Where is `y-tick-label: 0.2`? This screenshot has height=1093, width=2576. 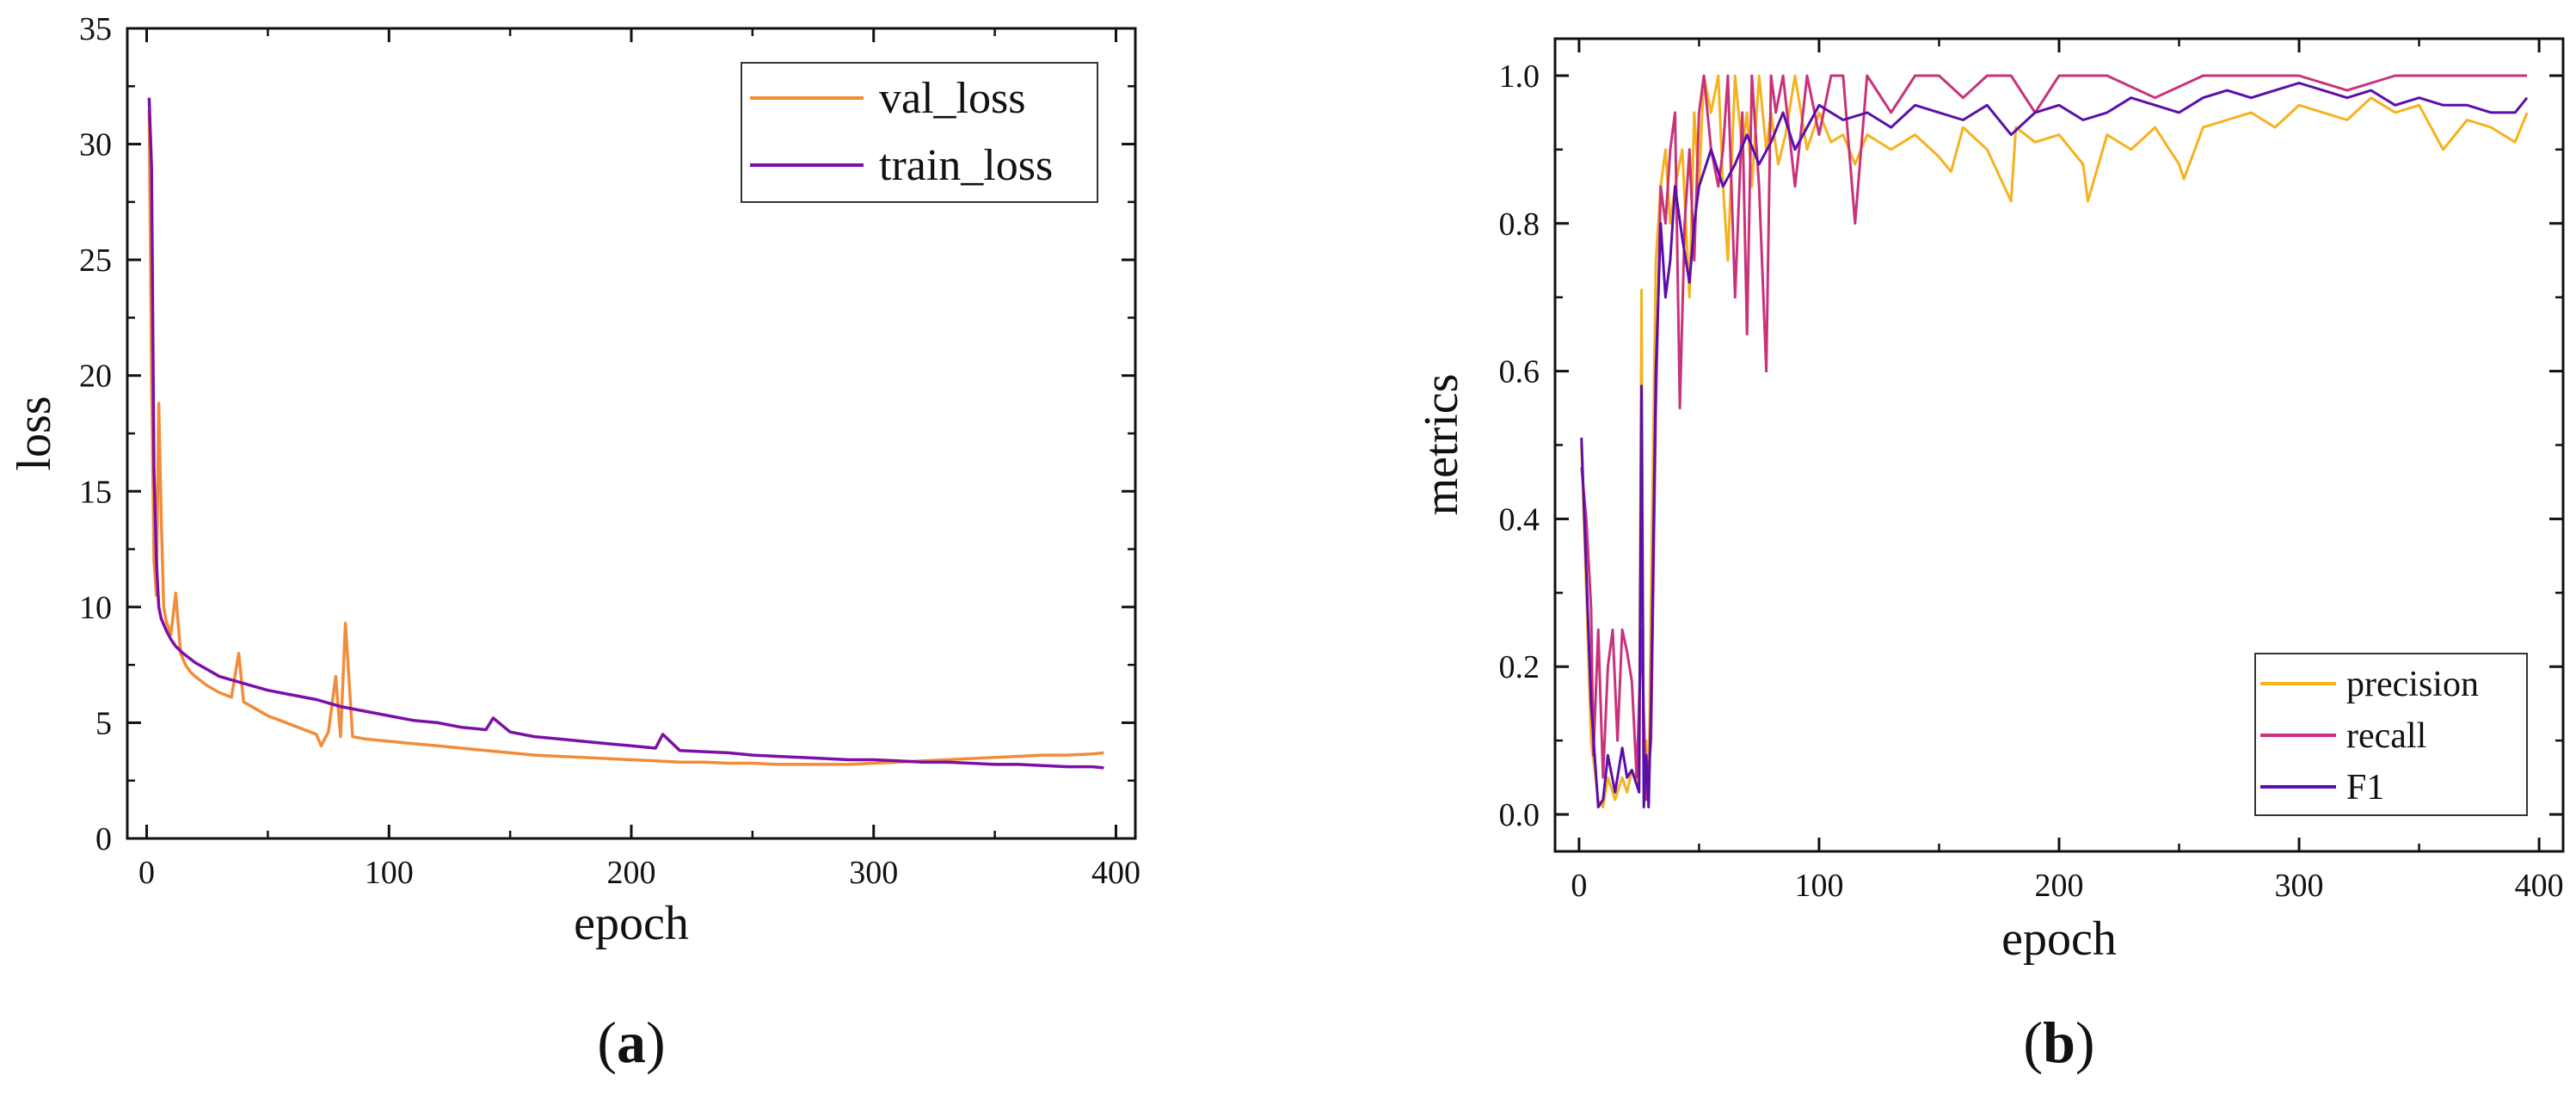
y-tick-label: 0.2 is located at coordinates (1519, 667).